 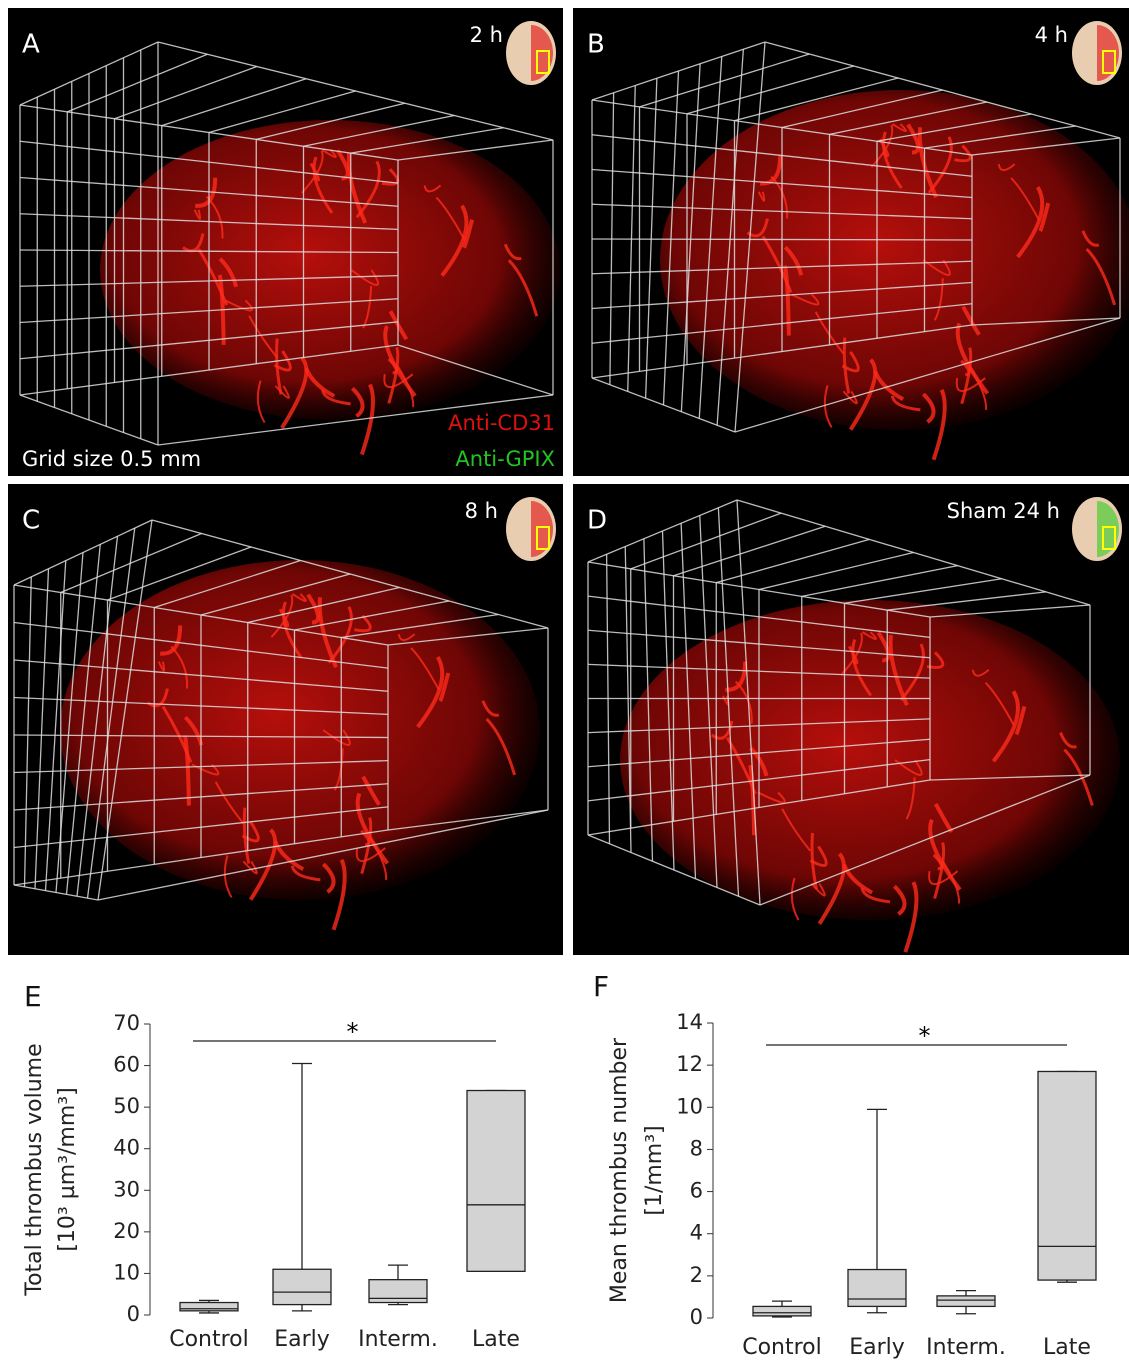 I want to click on panel-label: D, so click(x=597, y=521).